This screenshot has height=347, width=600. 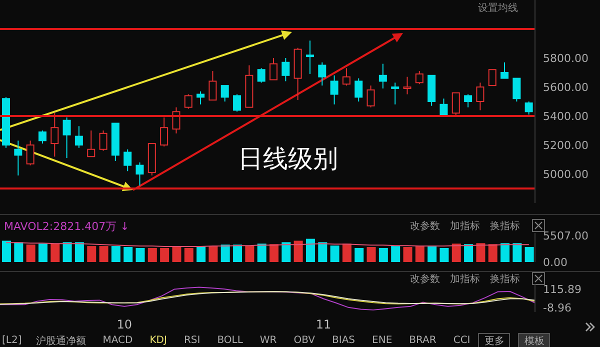 I want to click on annotation: 加指标, so click(x=465, y=279).